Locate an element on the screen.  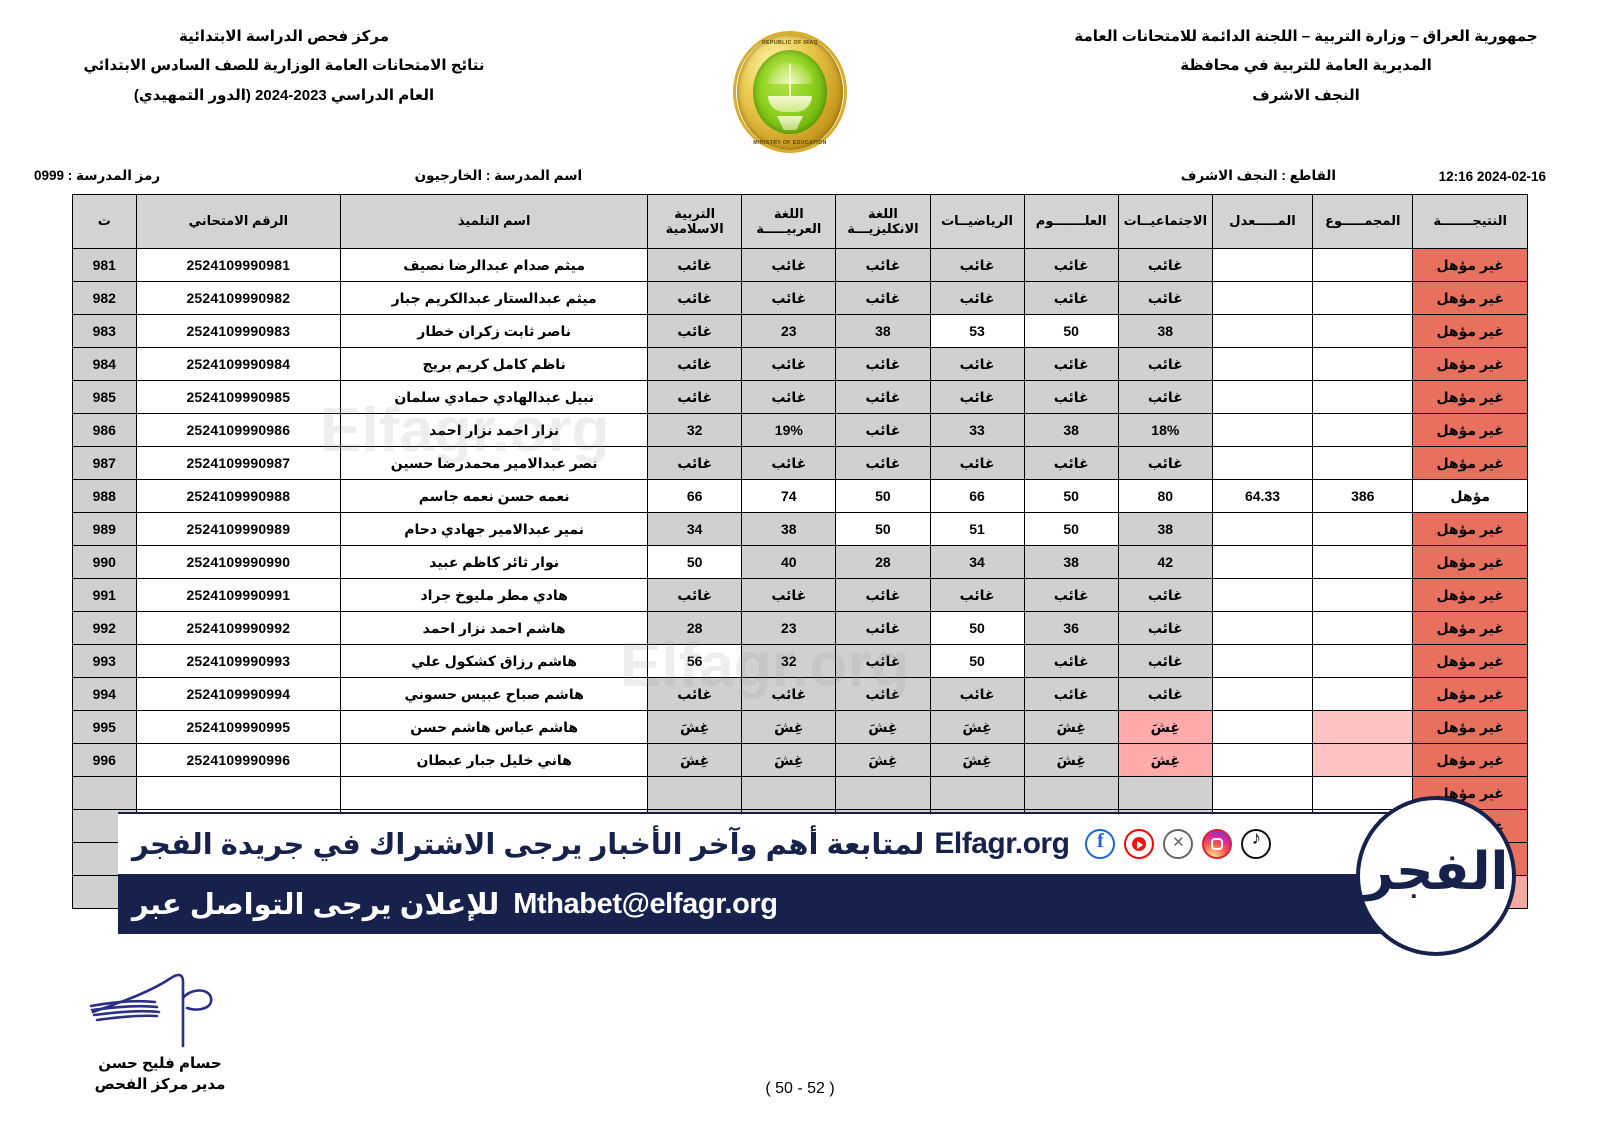
cell-student-name: نوار ثائر كاظم عبيد is located at coordinates (494, 562).